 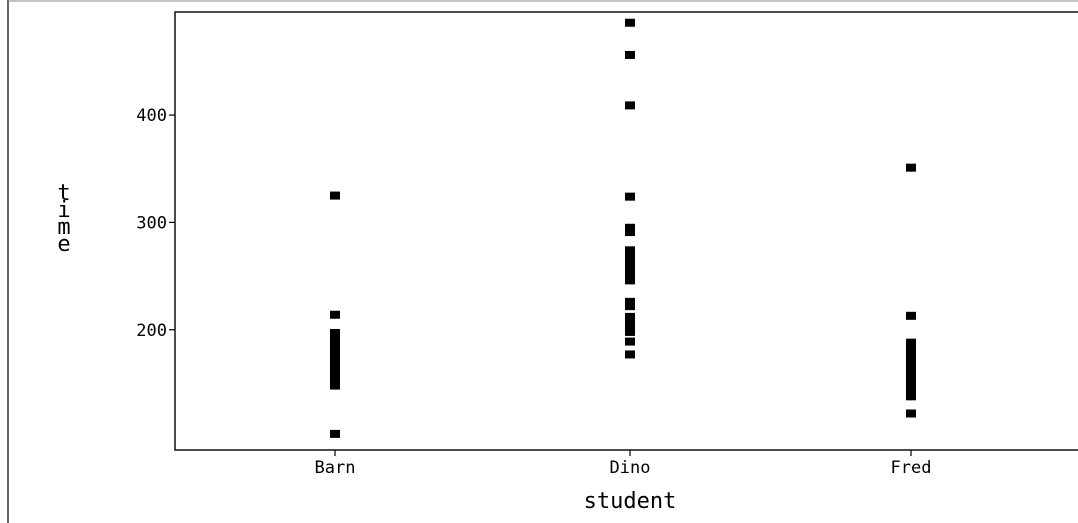 I want to click on y-tick-label: 200, so click(x=151, y=331).